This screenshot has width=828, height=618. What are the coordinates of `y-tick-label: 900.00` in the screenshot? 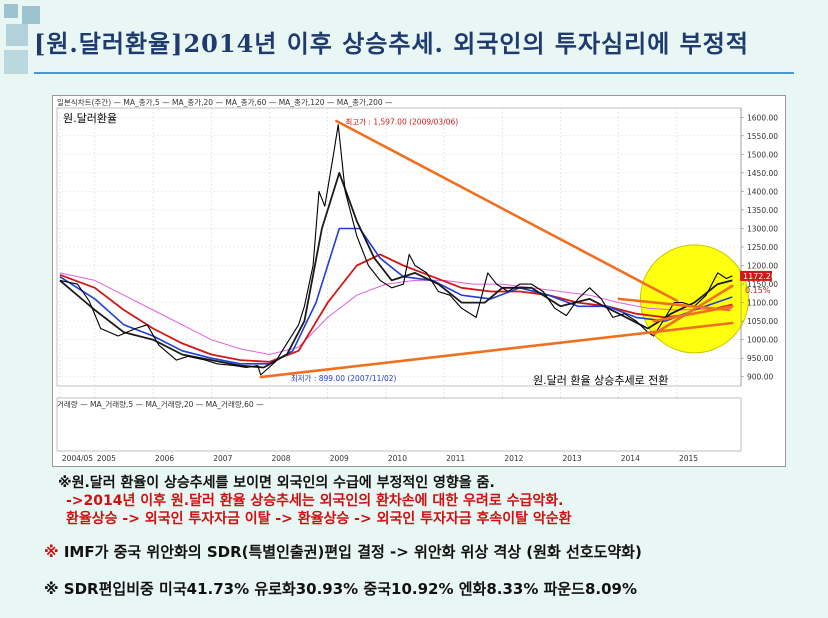 It's located at (760, 377).